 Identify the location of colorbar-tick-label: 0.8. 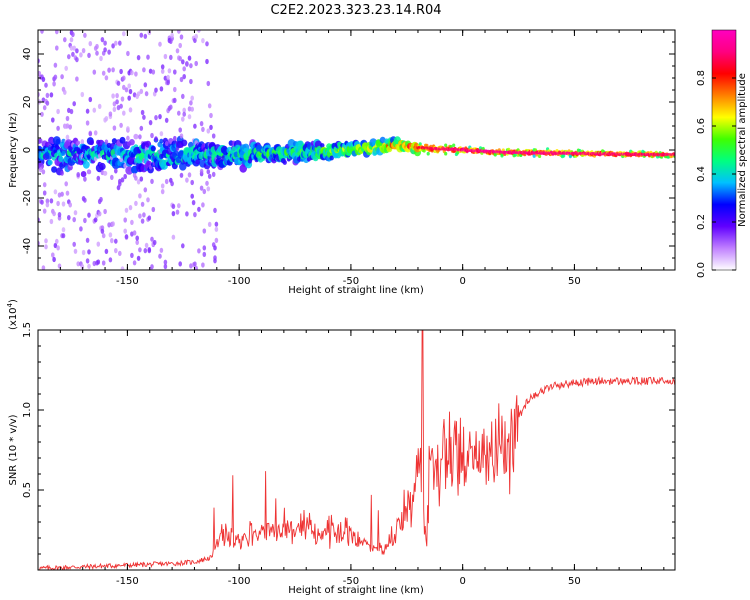
(701, 78).